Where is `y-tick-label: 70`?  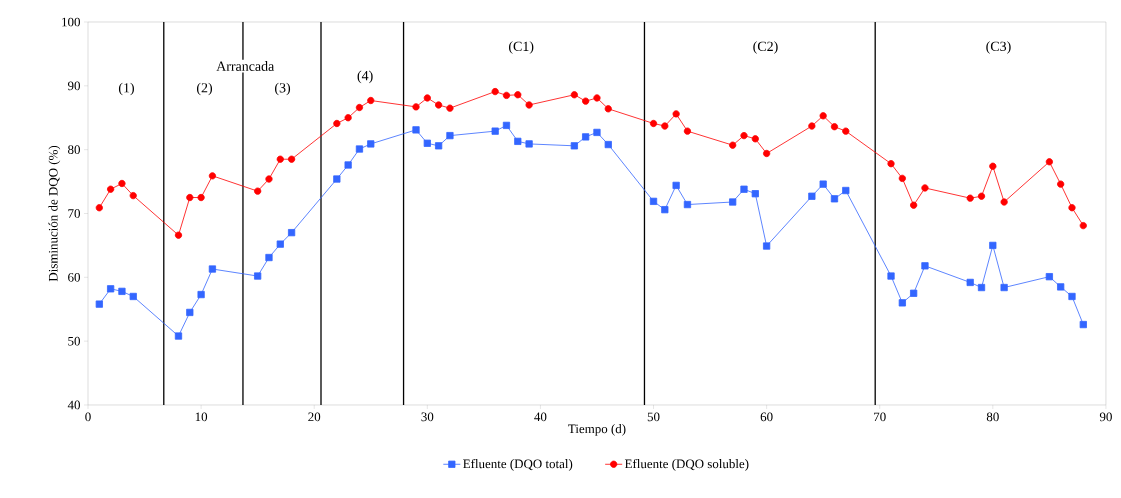 y-tick-label: 70 is located at coordinates (74, 213).